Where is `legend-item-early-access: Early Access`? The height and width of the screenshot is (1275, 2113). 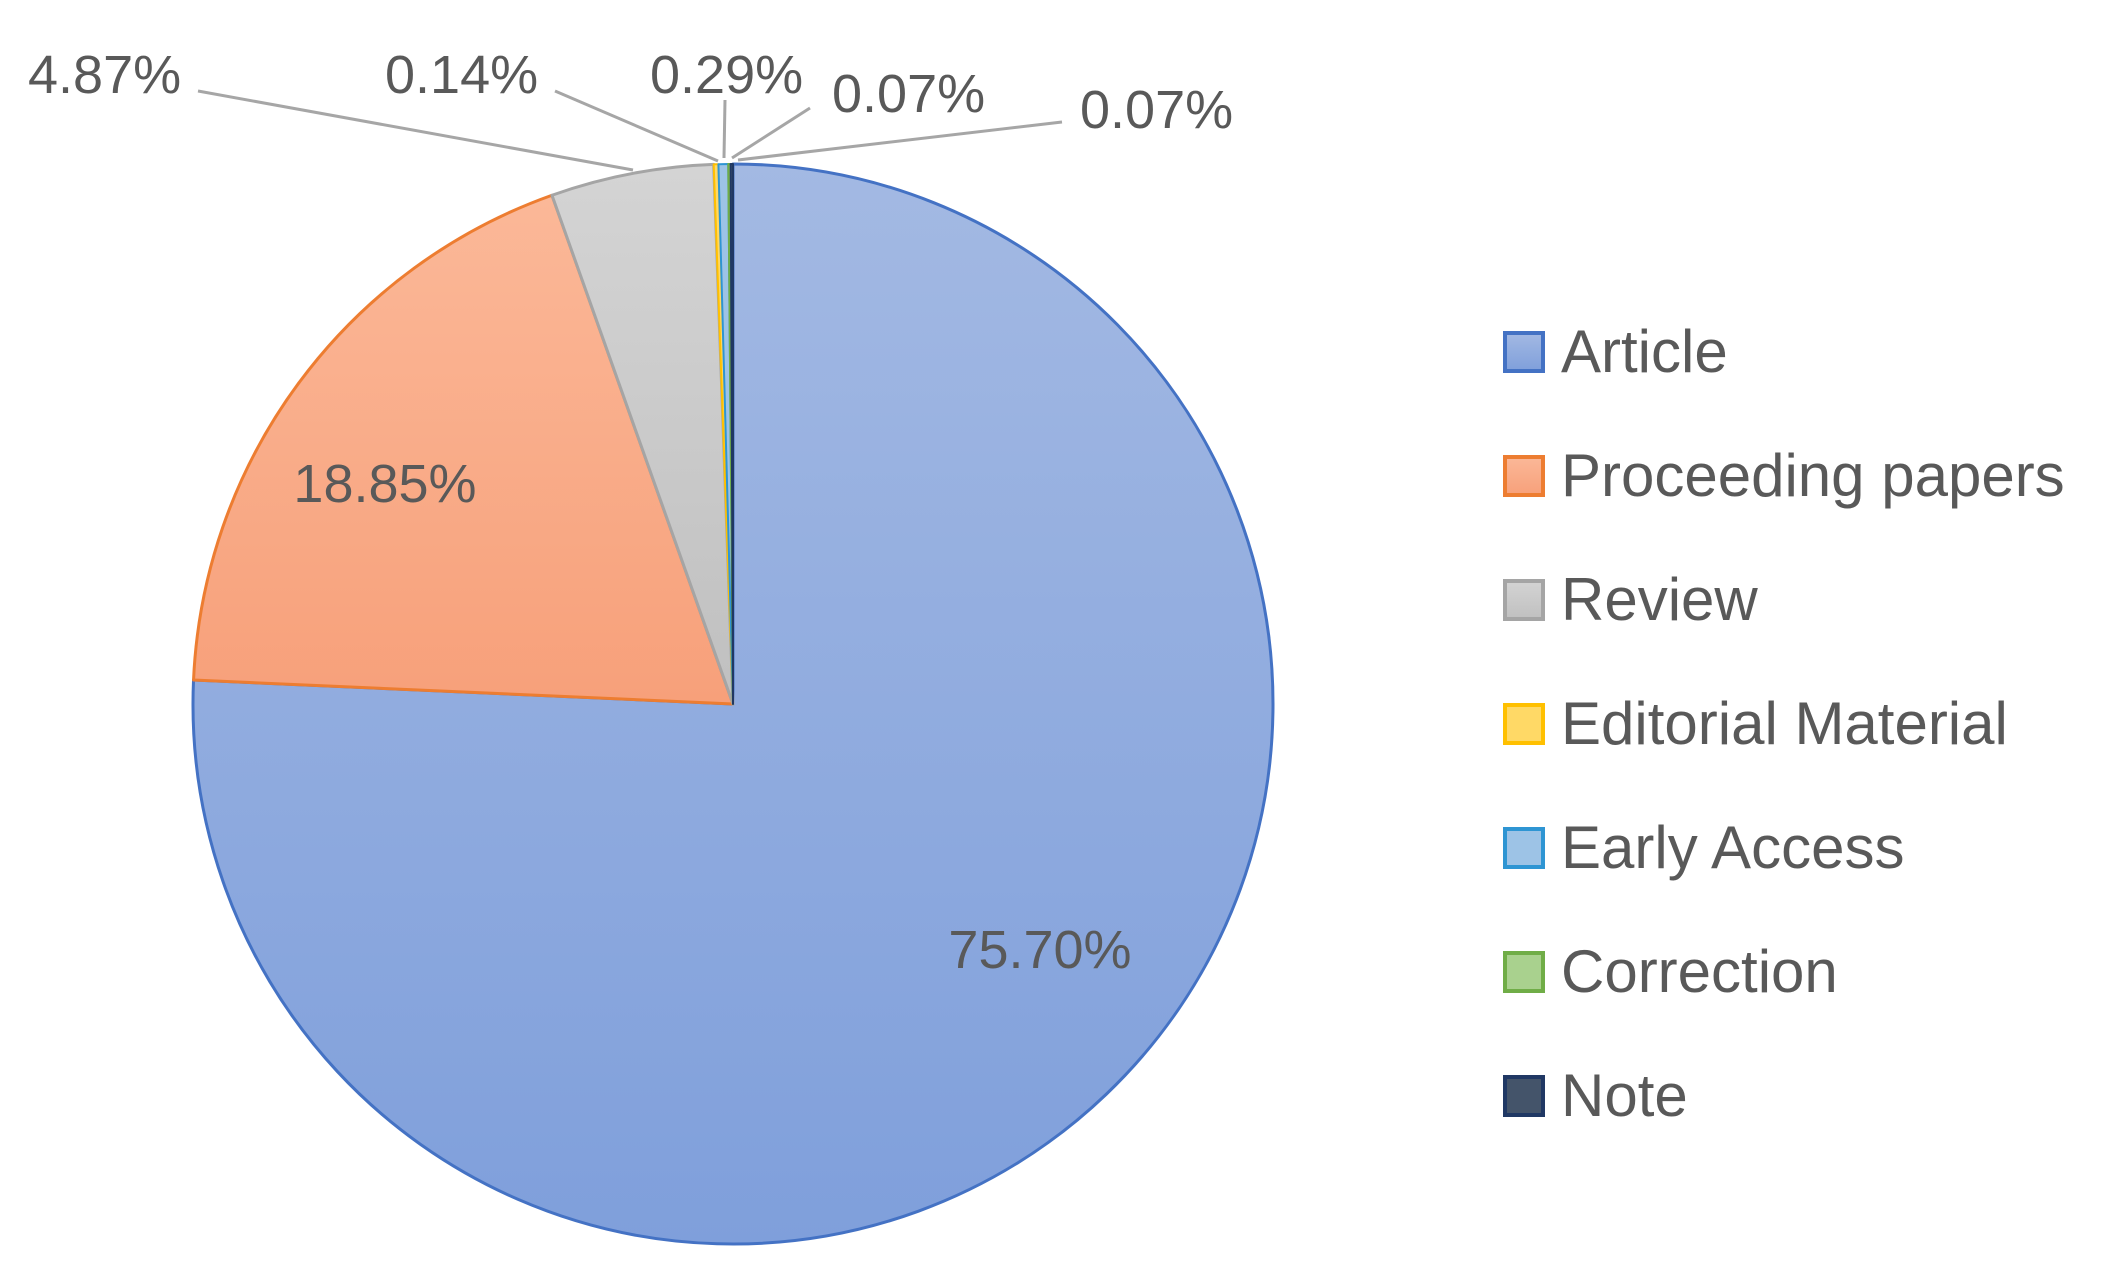 legend-item-early-access: Early Access is located at coordinates (1703, 847).